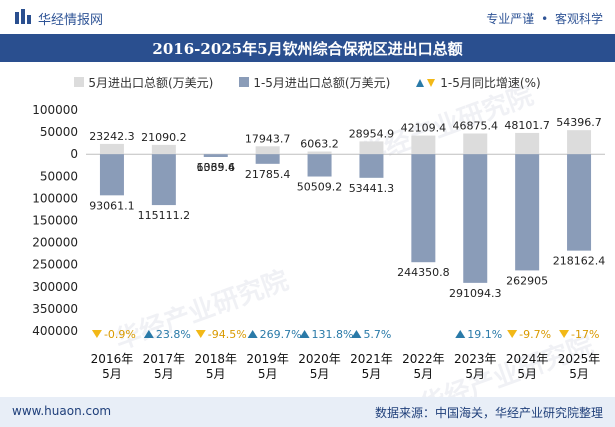 The height and width of the screenshot is (427, 615). Describe the element at coordinates (527, 366) in the screenshot. I see `x-tick-label: 2024年 5月` at that location.